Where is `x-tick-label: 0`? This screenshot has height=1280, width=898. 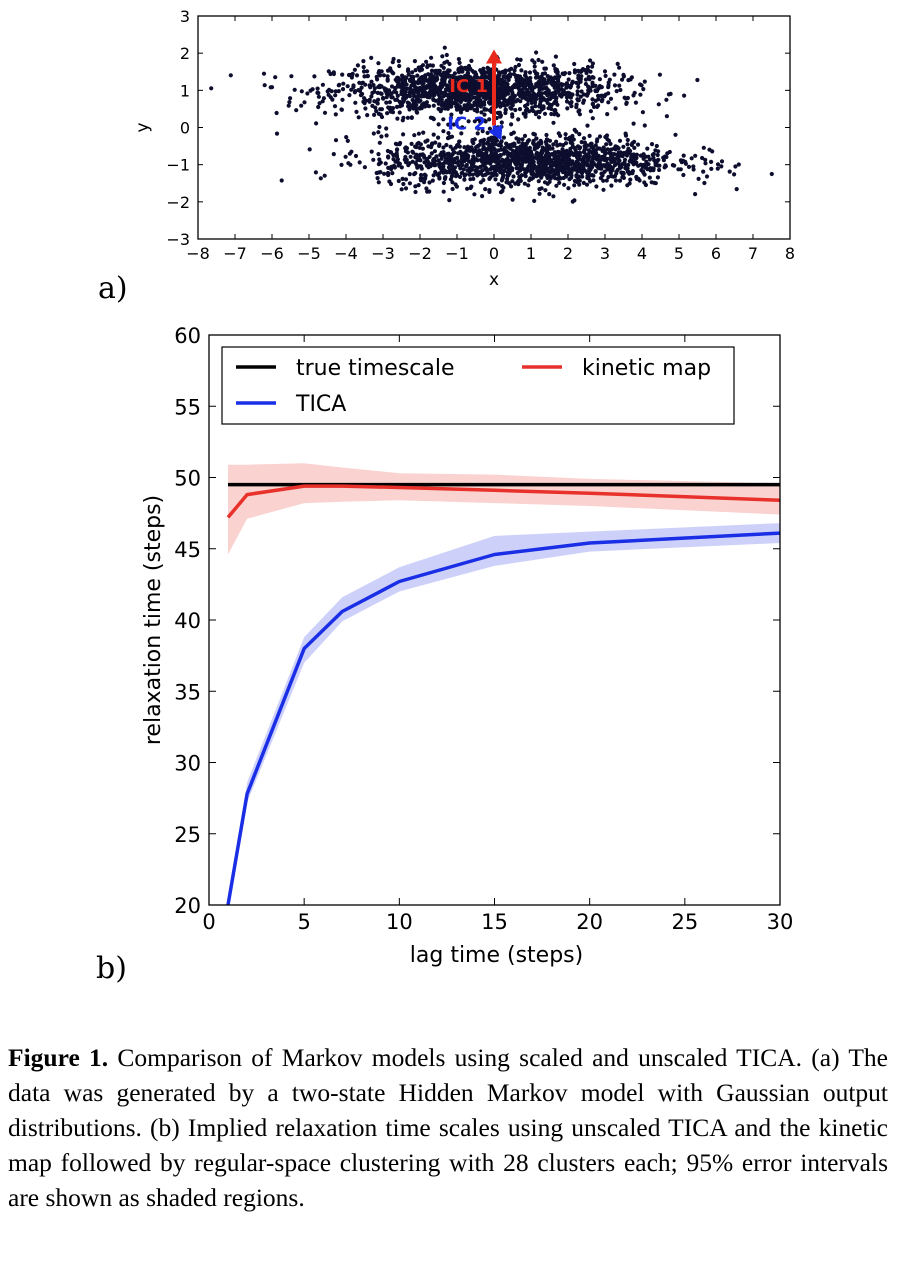 x-tick-label: 0 is located at coordinates (494, 253).